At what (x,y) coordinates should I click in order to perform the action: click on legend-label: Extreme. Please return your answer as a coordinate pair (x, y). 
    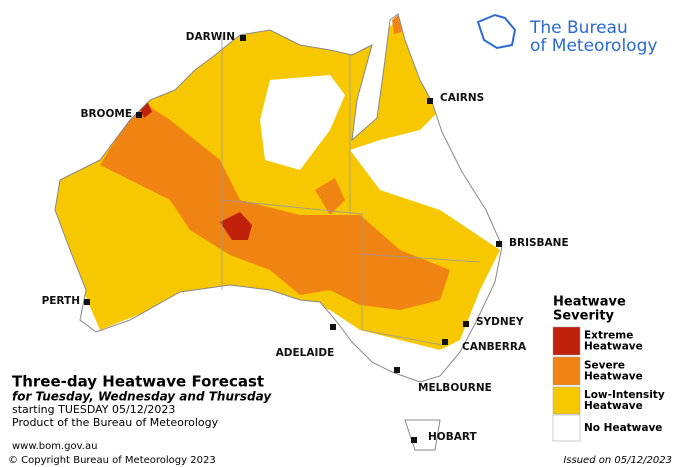
    Looking at the image, I should click on (608, 336).